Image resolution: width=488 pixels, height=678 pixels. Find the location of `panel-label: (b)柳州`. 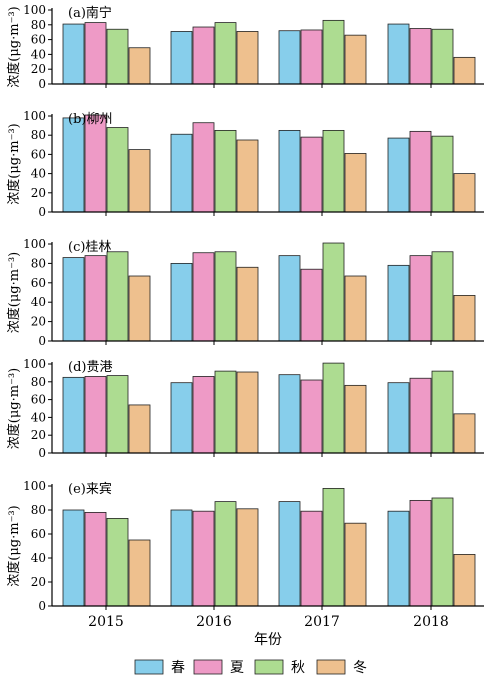

panel-label: (b)柳州 is located at coordinates (90, 119).